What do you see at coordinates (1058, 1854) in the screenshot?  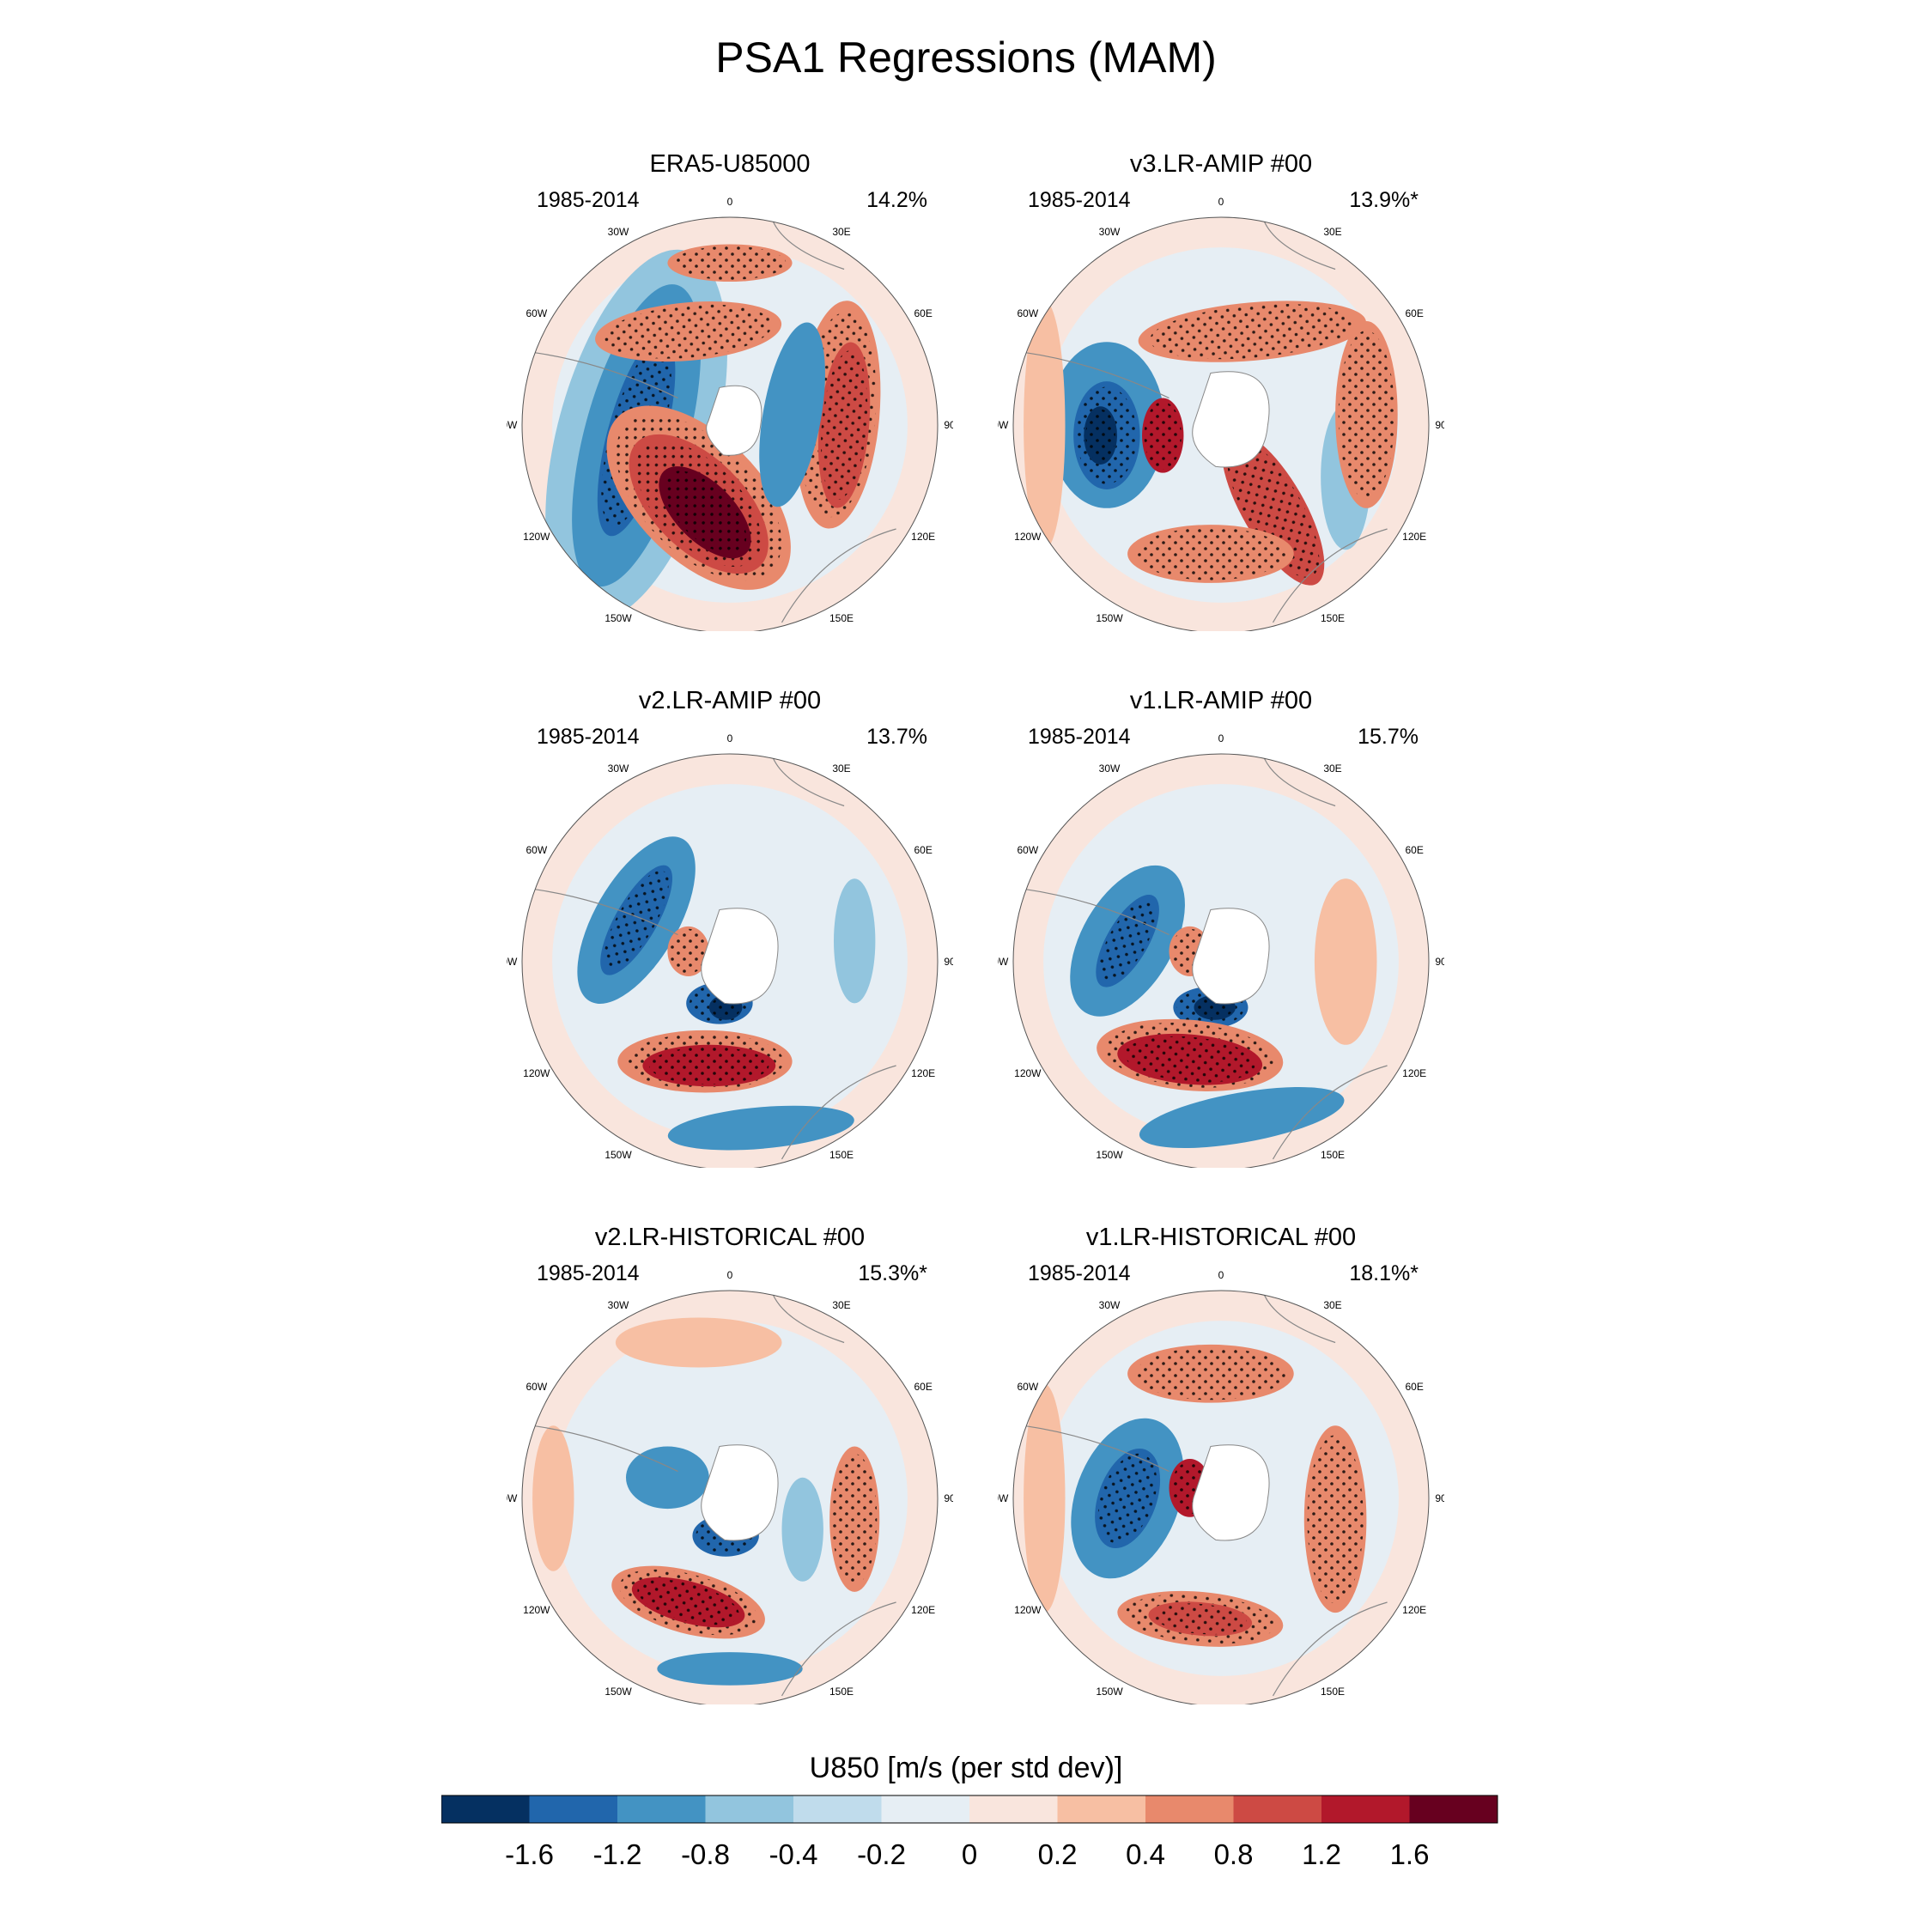 I see `colorbar-tick-label: 0.2` at bounding box center [1058, 1854].